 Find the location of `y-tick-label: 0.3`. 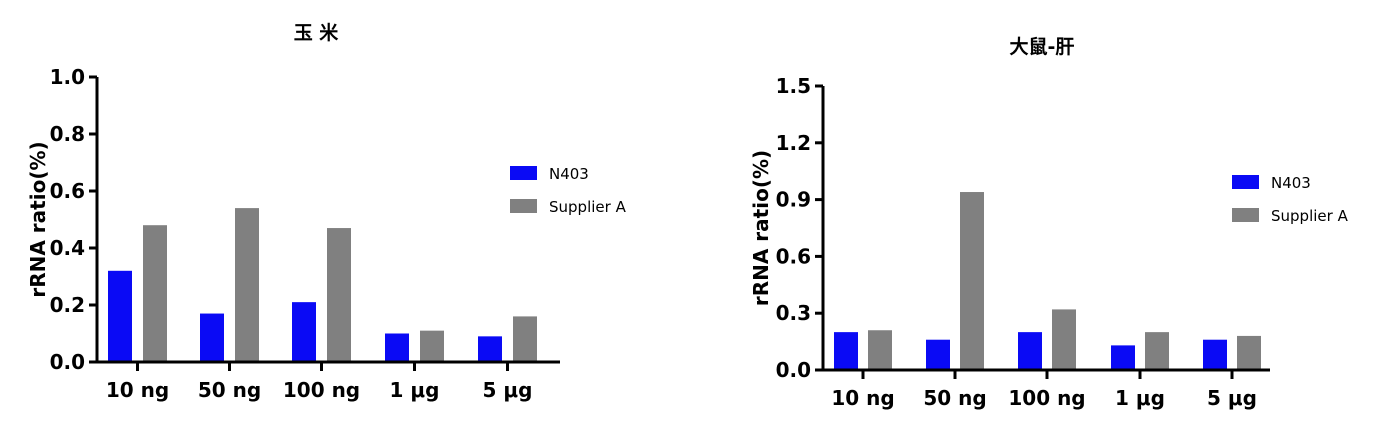

y-tick-label: 0.3 is located at coordinates (793, 313).